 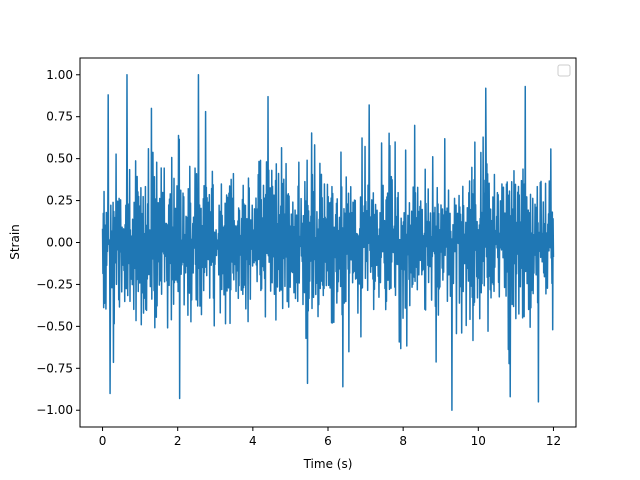 What do you see at coordinates (253, 441) in the screenshot?
I see `x-tick-label: 4` at bounding box center [253, 441].